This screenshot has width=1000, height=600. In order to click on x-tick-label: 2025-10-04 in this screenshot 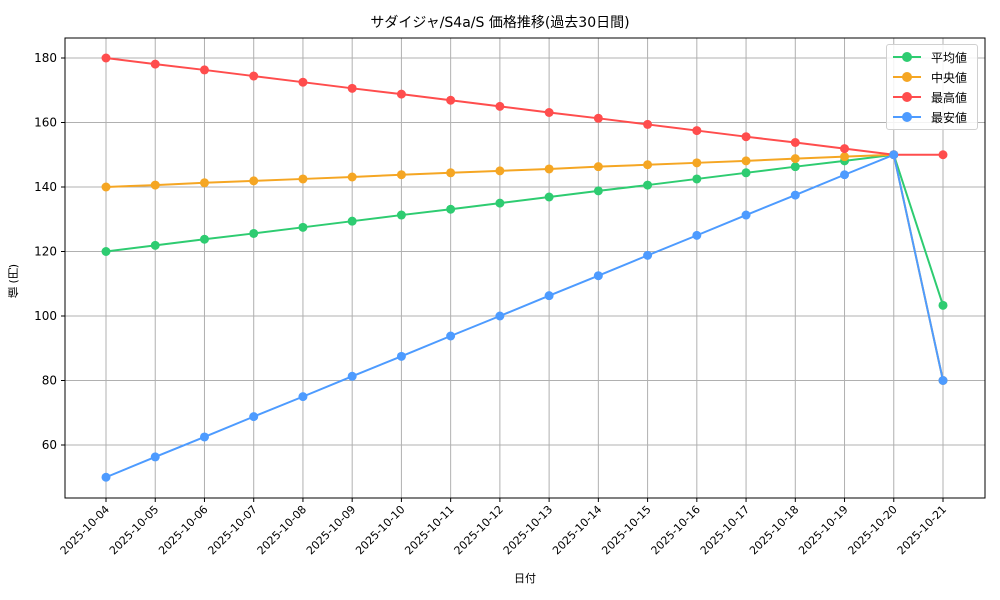, I will do `click(85, 530)`.